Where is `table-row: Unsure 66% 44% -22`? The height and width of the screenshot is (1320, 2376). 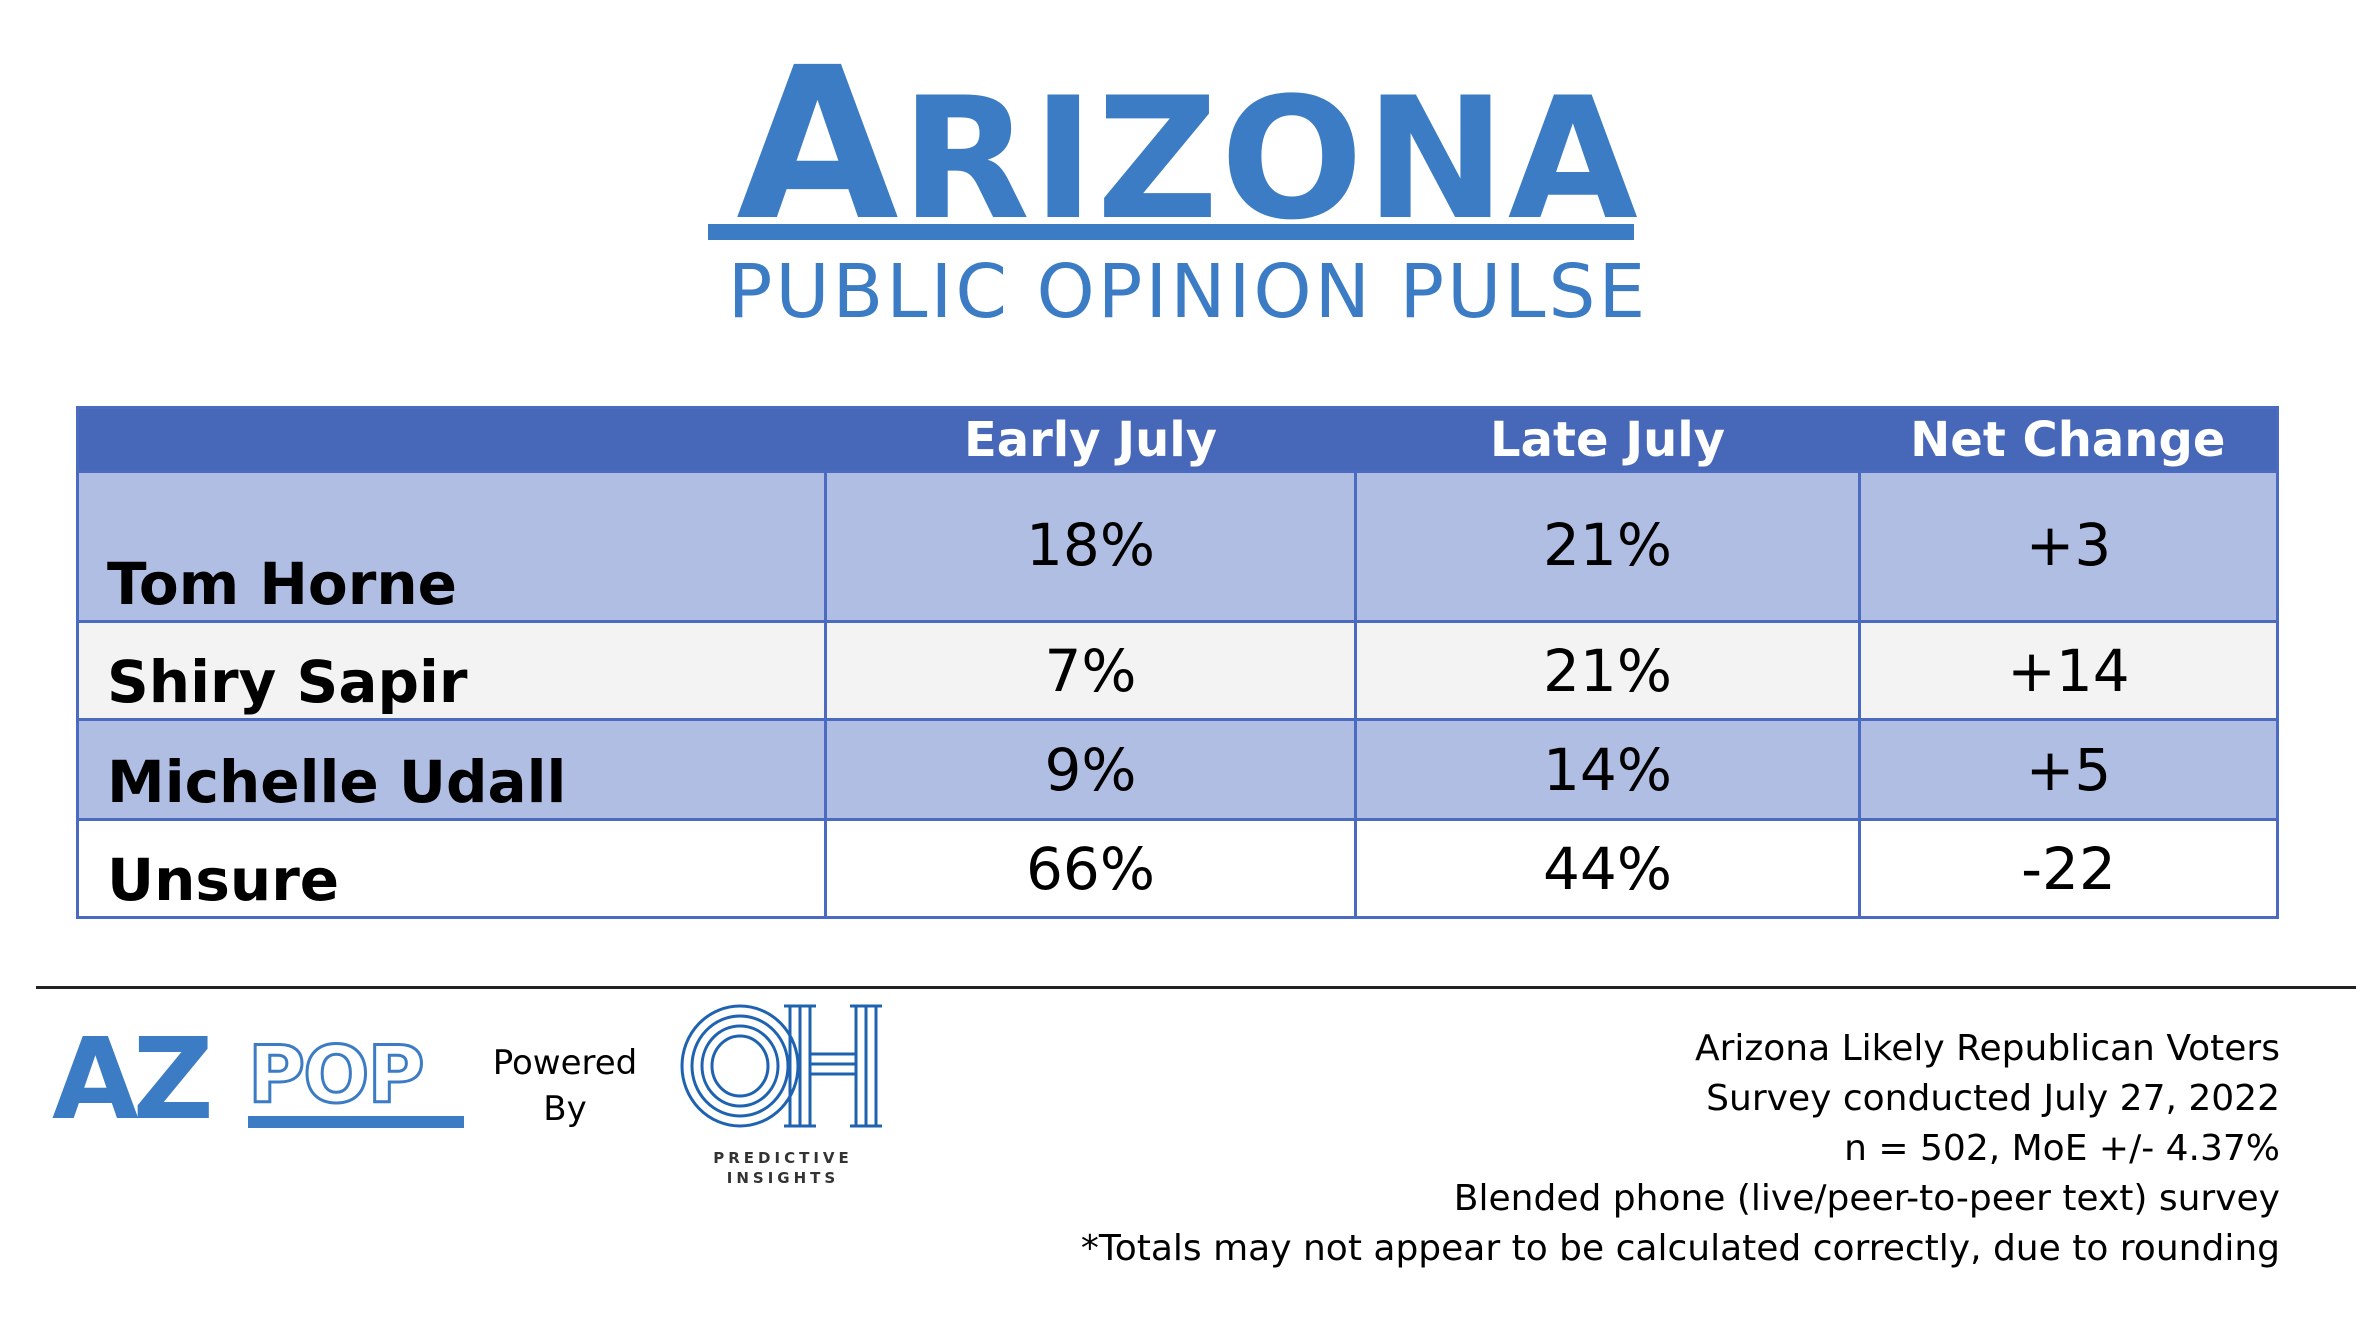 table-row: Unsure 66% 44% -22 is located at coordinates (1177, 868).